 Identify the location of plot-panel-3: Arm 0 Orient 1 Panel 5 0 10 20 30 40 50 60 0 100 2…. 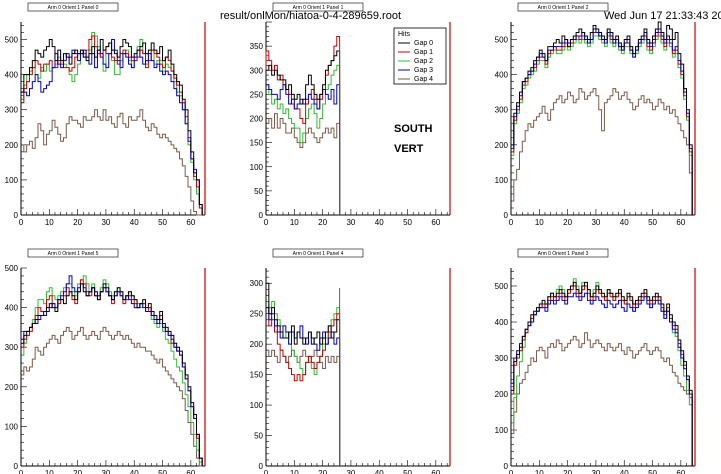
(105, 361).